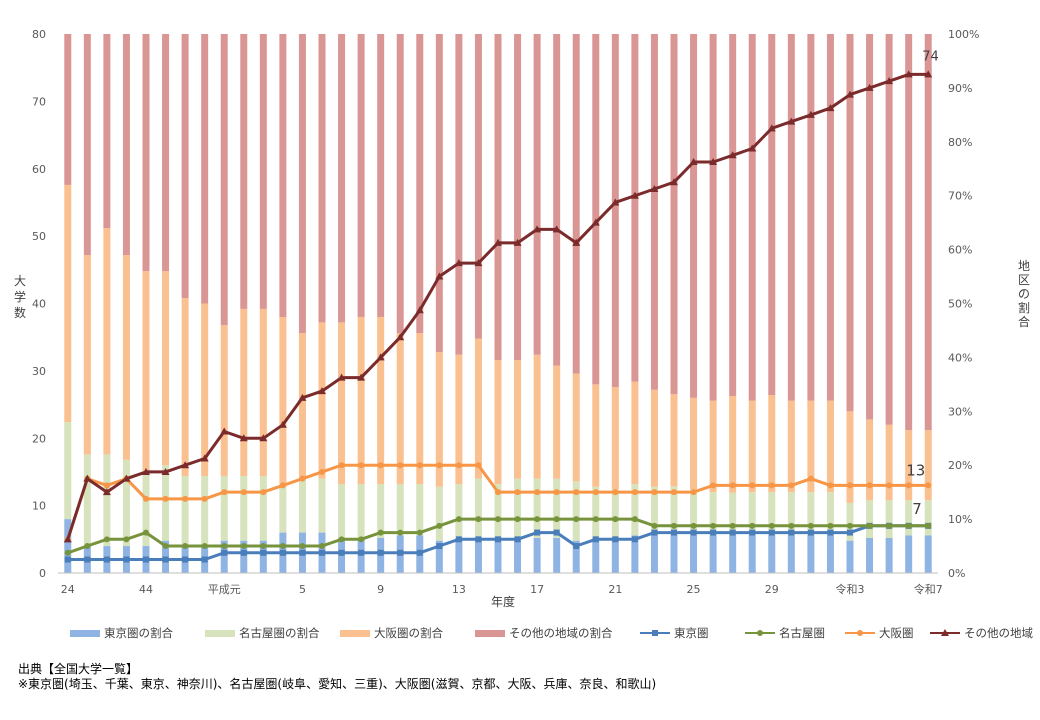 The height and width of the screenshot is (720, 1040). What do you see at coordinates (896, 633) in the screenshot?
I see `legend-label: 大阪圏` at bounding box center [896, 633].